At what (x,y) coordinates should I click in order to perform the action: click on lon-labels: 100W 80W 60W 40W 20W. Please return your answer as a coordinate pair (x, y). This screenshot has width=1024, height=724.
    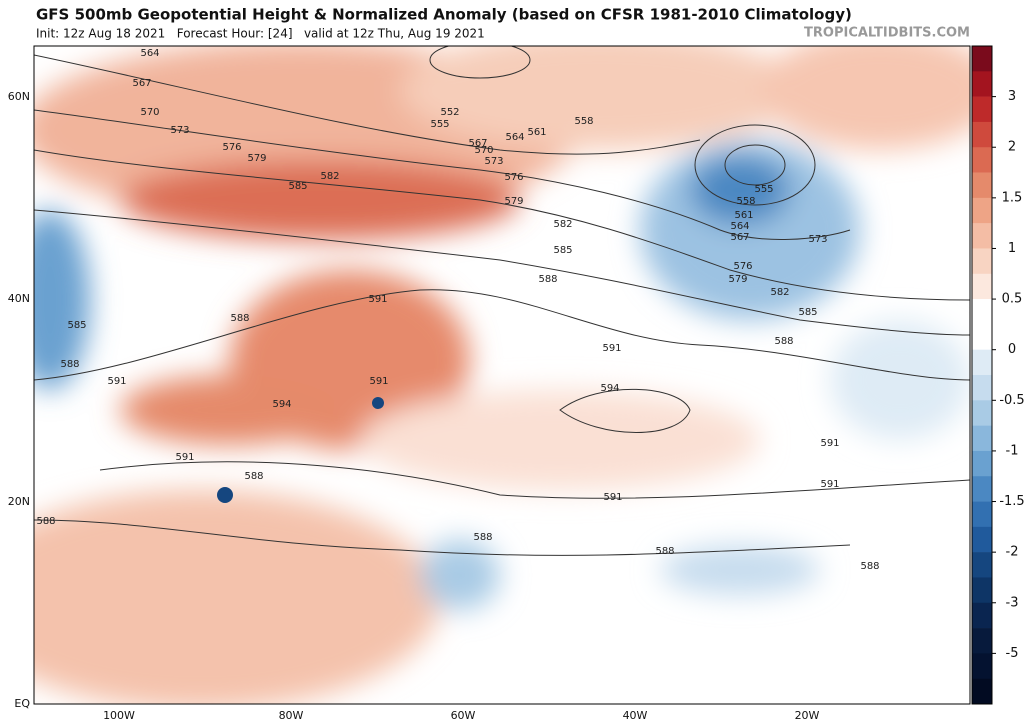
    Looking at the image, I should click on (461, 715).